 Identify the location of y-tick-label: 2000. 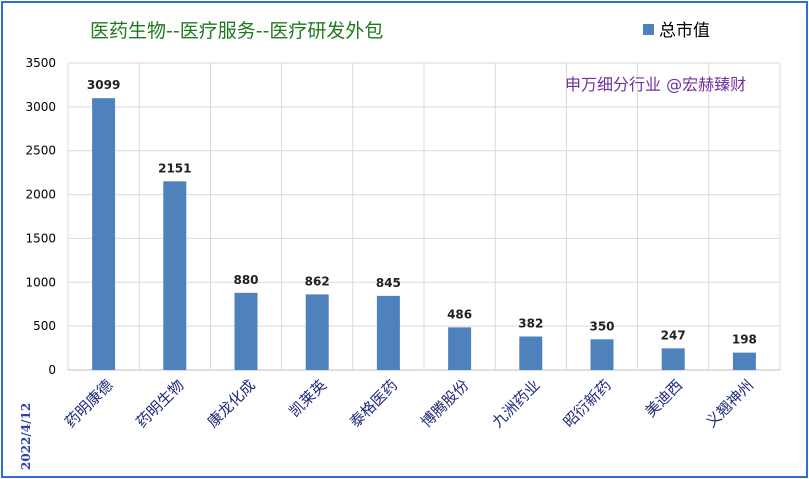
(40, 195).